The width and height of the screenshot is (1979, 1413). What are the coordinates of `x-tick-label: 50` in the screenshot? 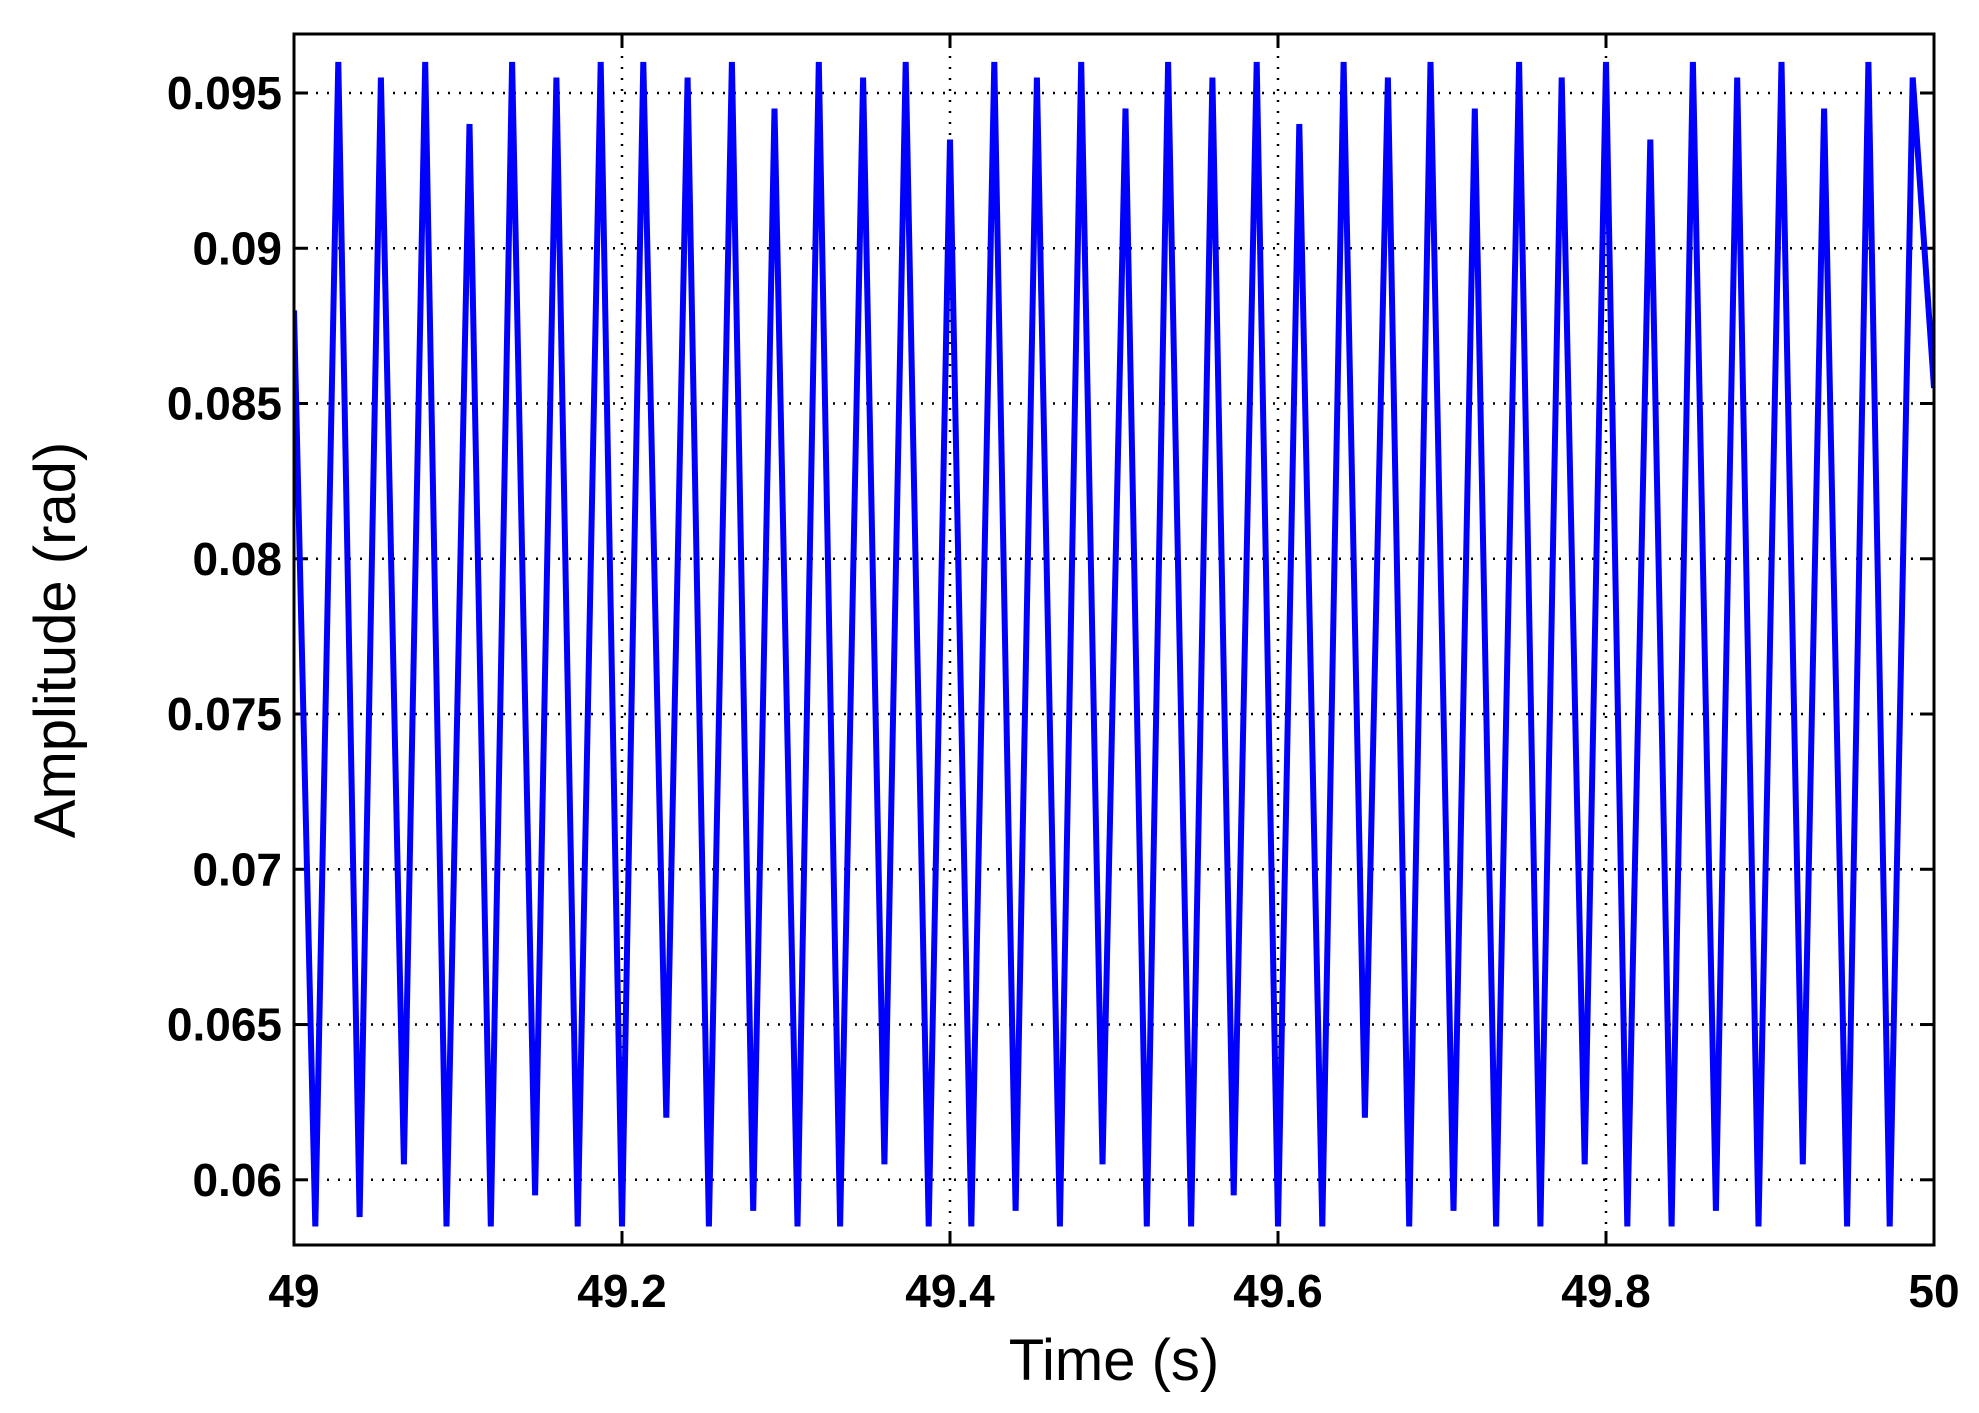 It's located at (1933, 1291).